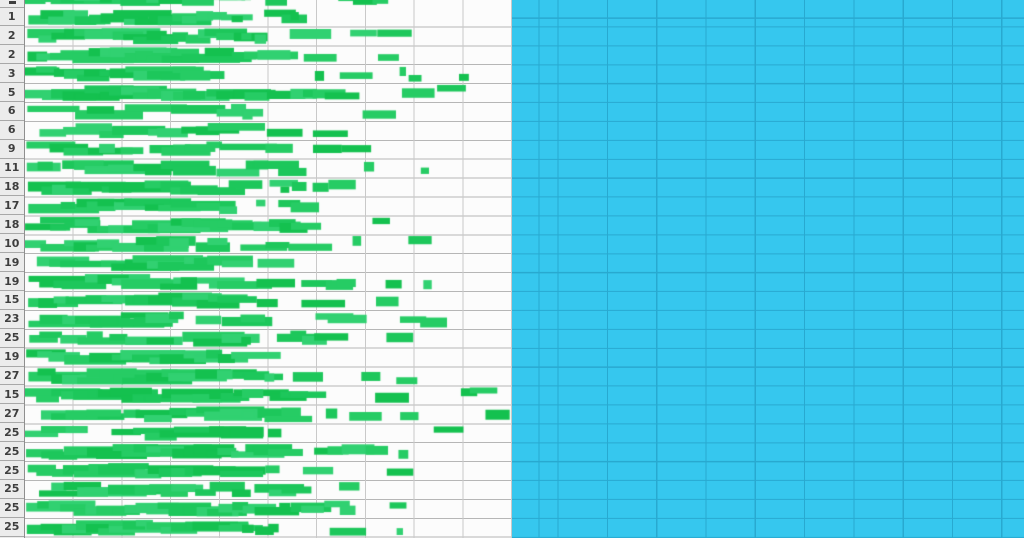 The height and width of the screenshot is (538, 1024). What do you see at coordinates (12, 74) in the screenshot?
I see `row-header: 3` at bounding box center [12, 74].